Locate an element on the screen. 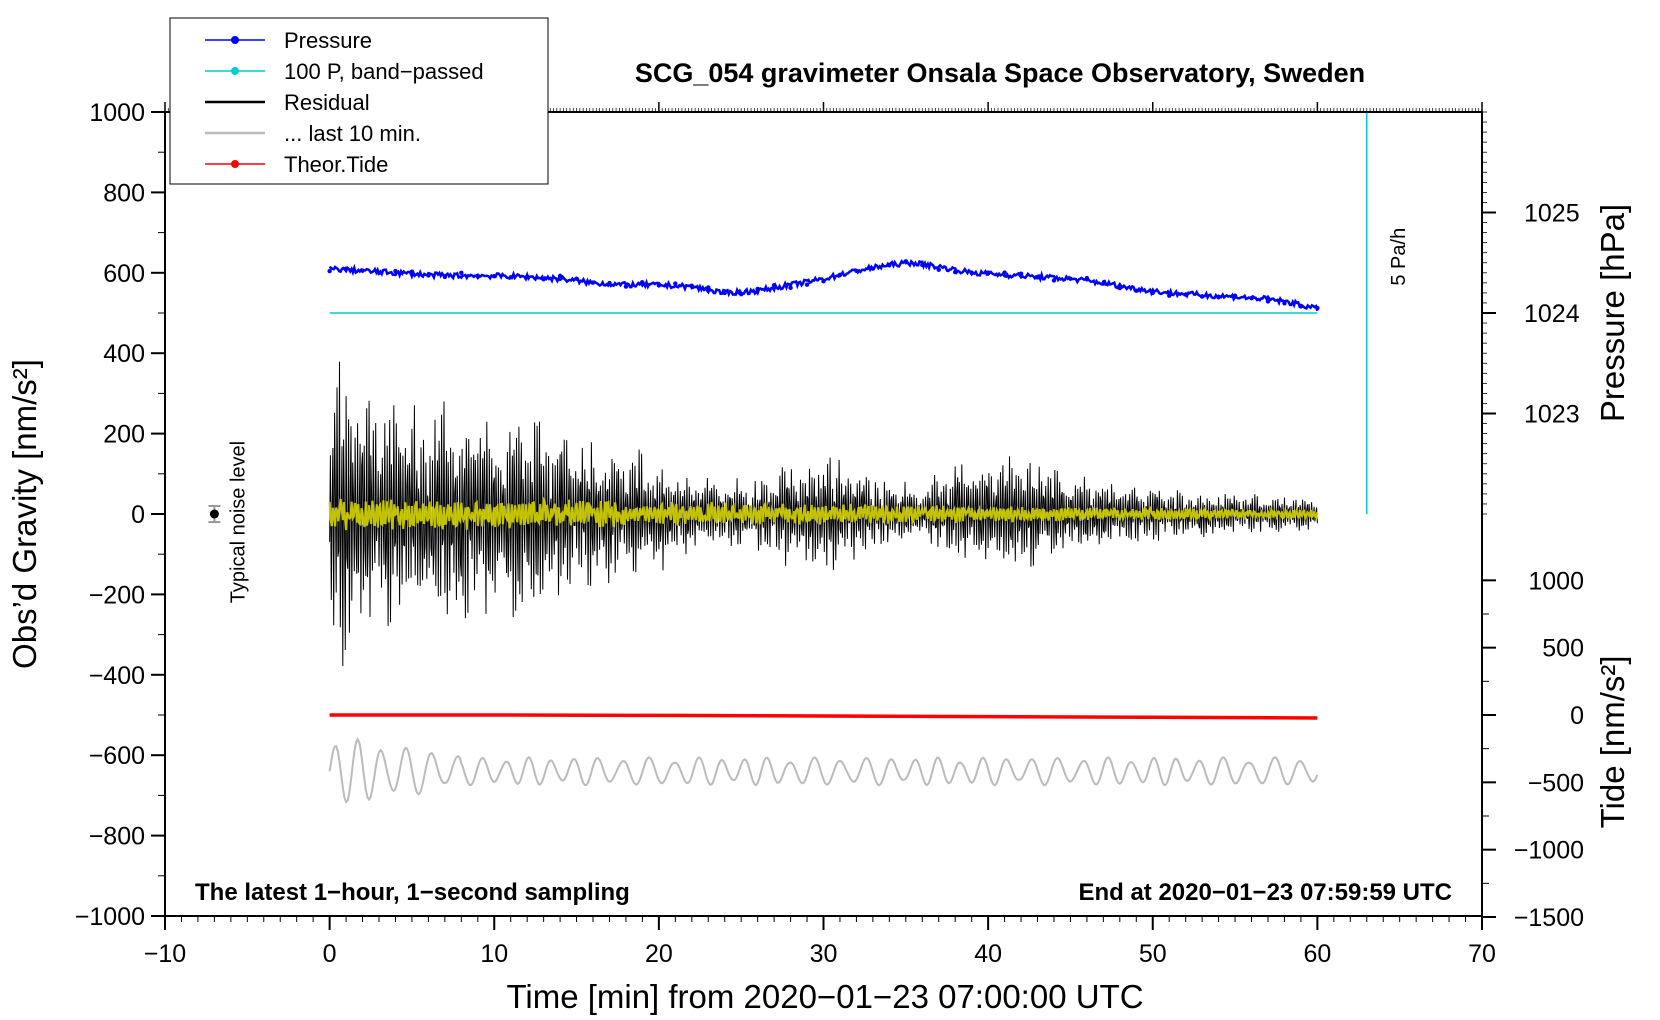 The width and height of the screenshot is (1660, 1020). pressure-tick-label: 1023 is located at coordinates (1552, 415).